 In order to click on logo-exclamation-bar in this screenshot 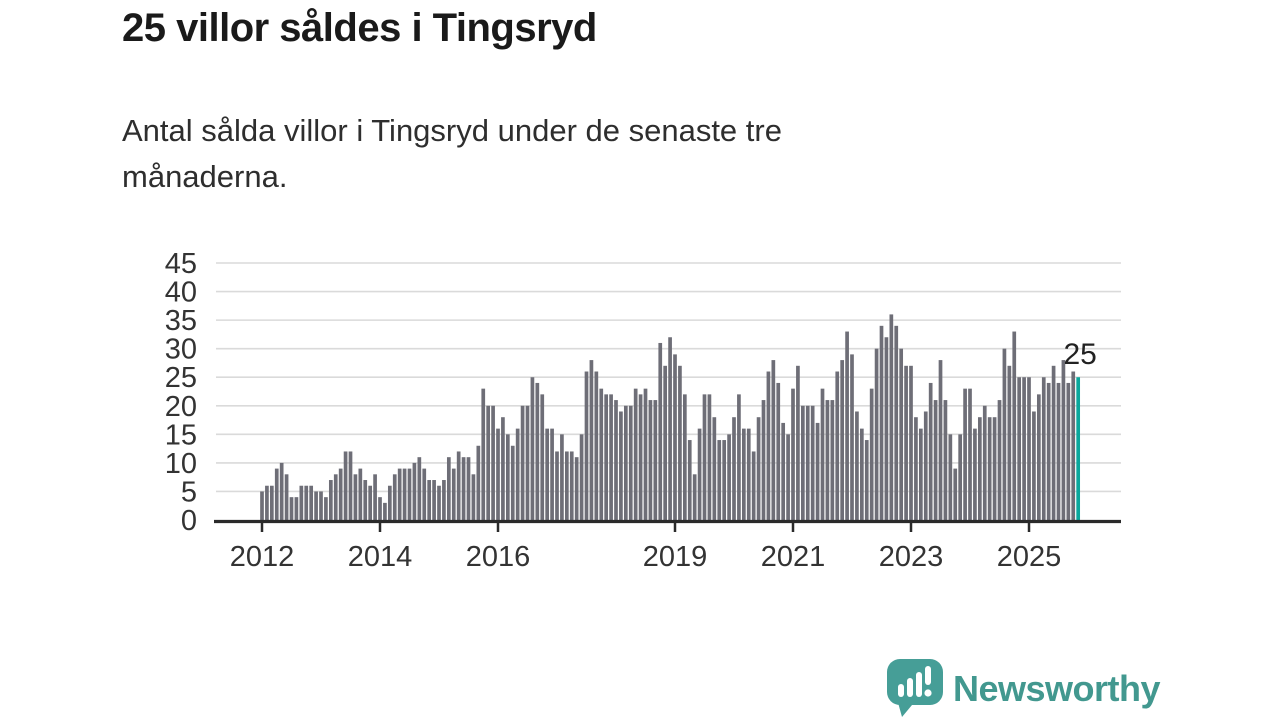, I will do `click(927, 675)`.